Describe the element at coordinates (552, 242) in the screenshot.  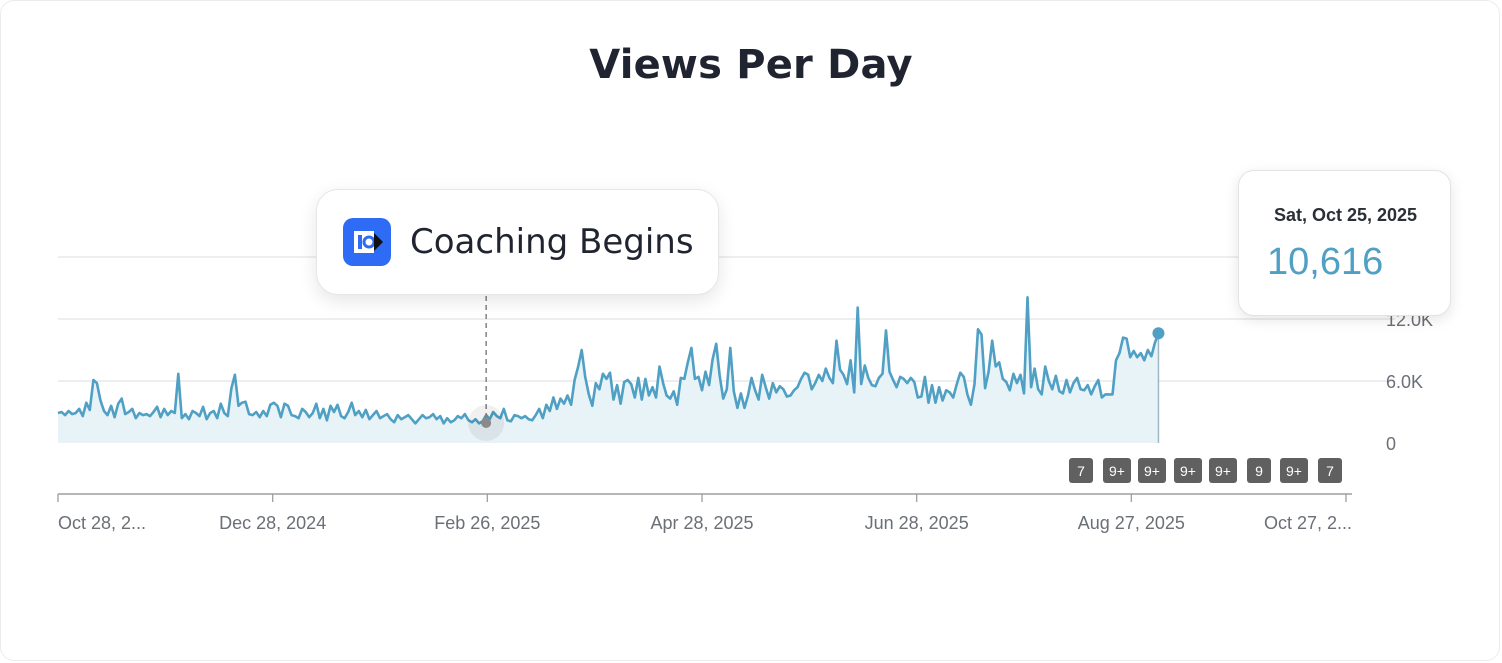
I see `annotation-label: Coaching Begins` at that location.